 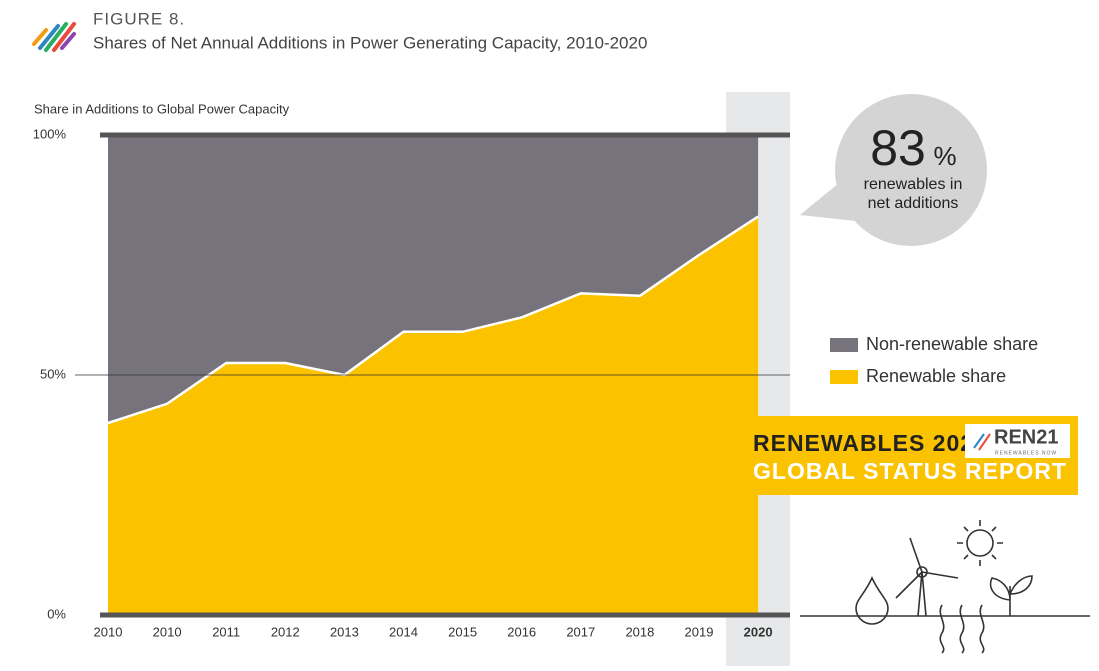 I want to click on callout-value: 83, so click(x=898, y=148).